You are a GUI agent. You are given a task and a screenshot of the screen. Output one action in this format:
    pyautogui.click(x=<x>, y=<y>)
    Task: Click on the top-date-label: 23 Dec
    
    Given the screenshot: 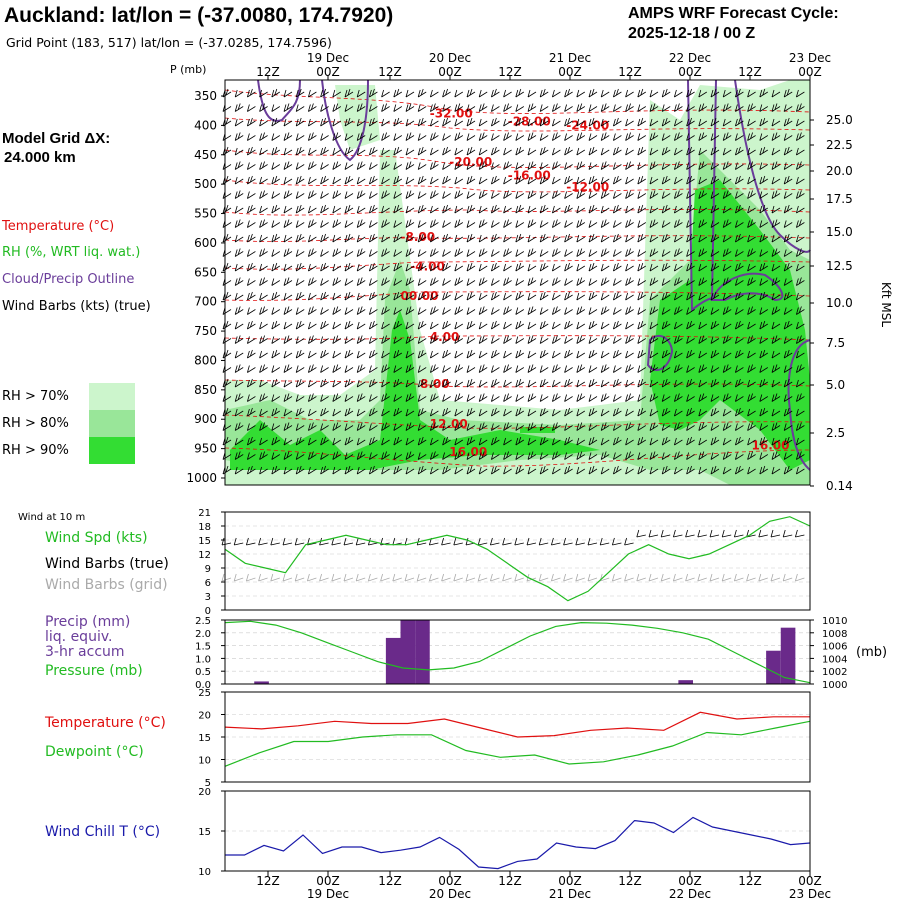 What is the action you would take?
    pyautogui.click(x=810, y=58)
    